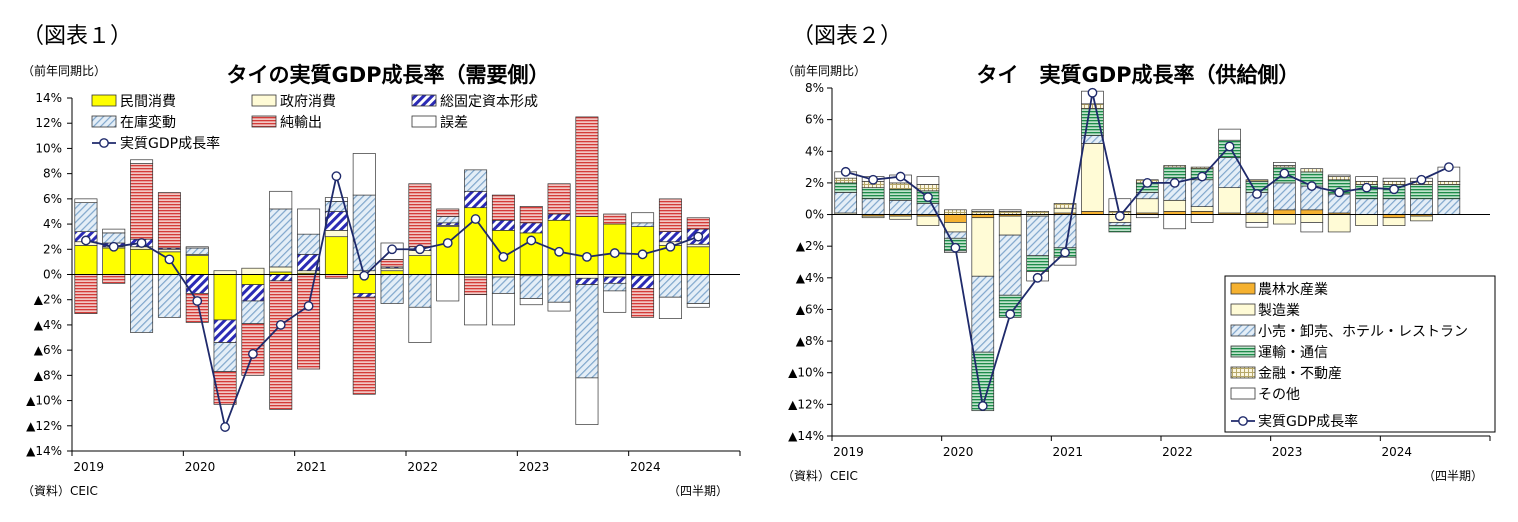 This screenshot has height=522, width=1518. I want to click on legend-label: 金融・不動産, so click(1300, 374).